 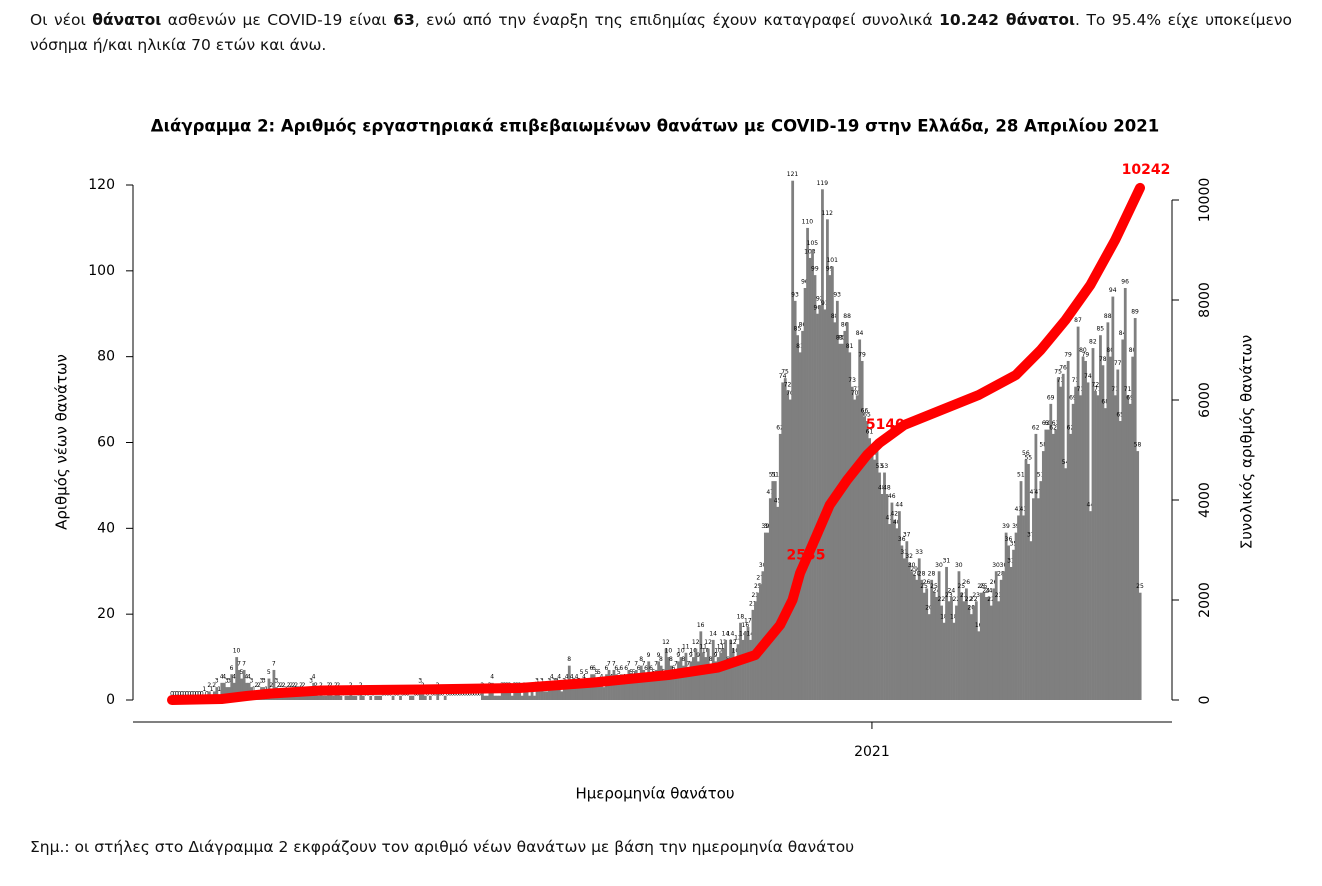 What do you see at coordinates (979, 625) in the screenshot?
I see `bar-label: 16` at bounding box center [979, 625].